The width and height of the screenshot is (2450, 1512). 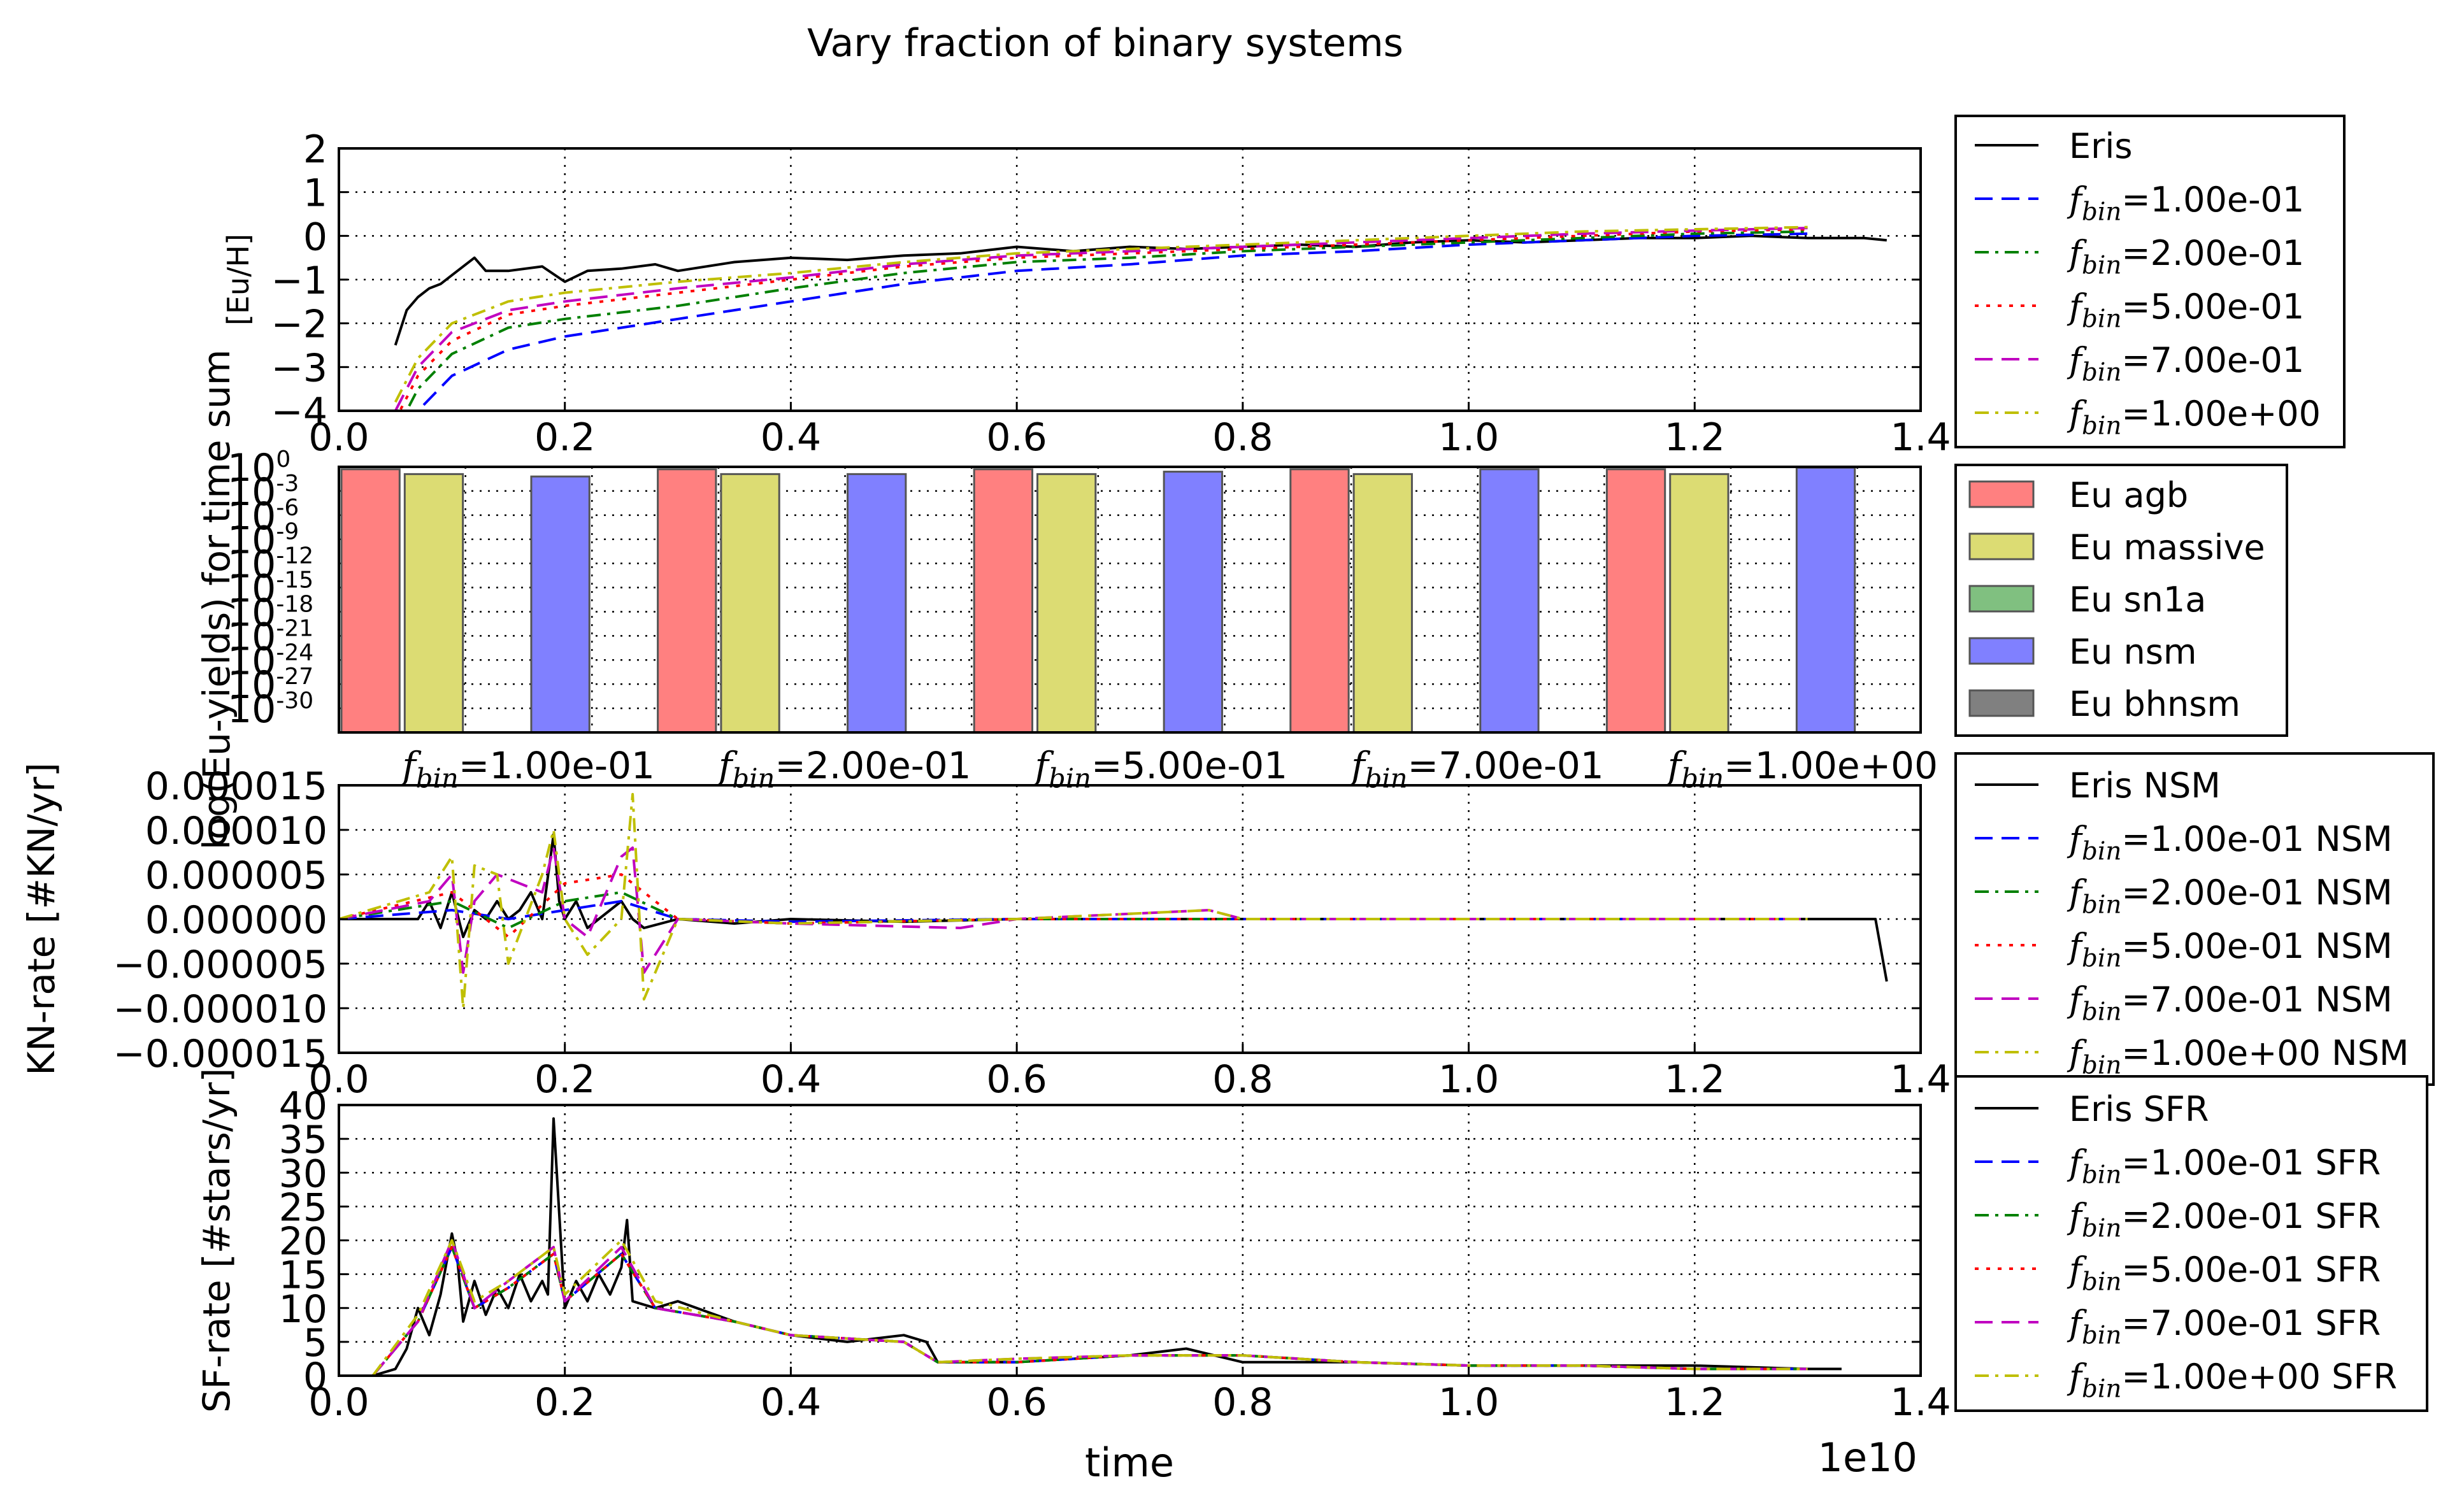 What do you see at coordinates (1105, 43) in the screenshot?
I see `figure-title: Vary fraction of binary systems` at bounding box center [1105, 43].